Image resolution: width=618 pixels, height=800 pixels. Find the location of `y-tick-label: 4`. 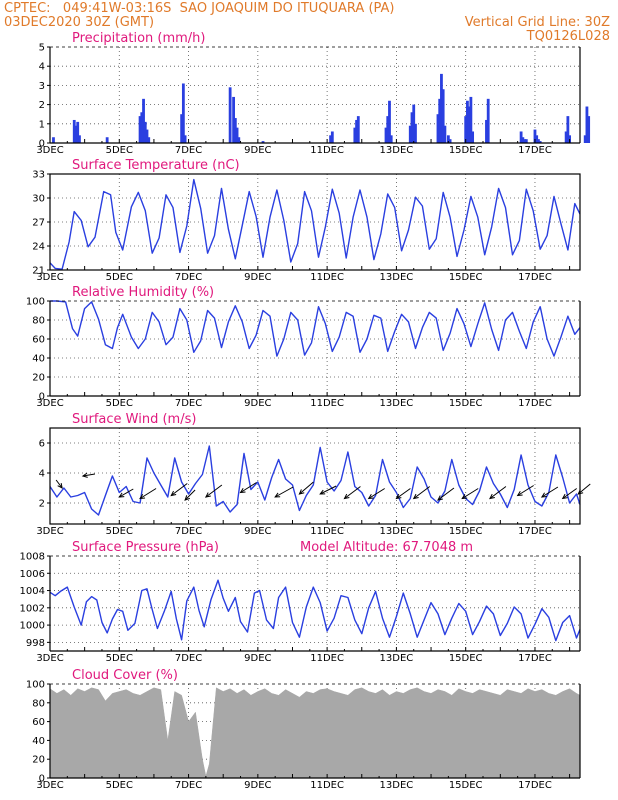

y-tick-label: 4 is located at coordinates (42, 67).